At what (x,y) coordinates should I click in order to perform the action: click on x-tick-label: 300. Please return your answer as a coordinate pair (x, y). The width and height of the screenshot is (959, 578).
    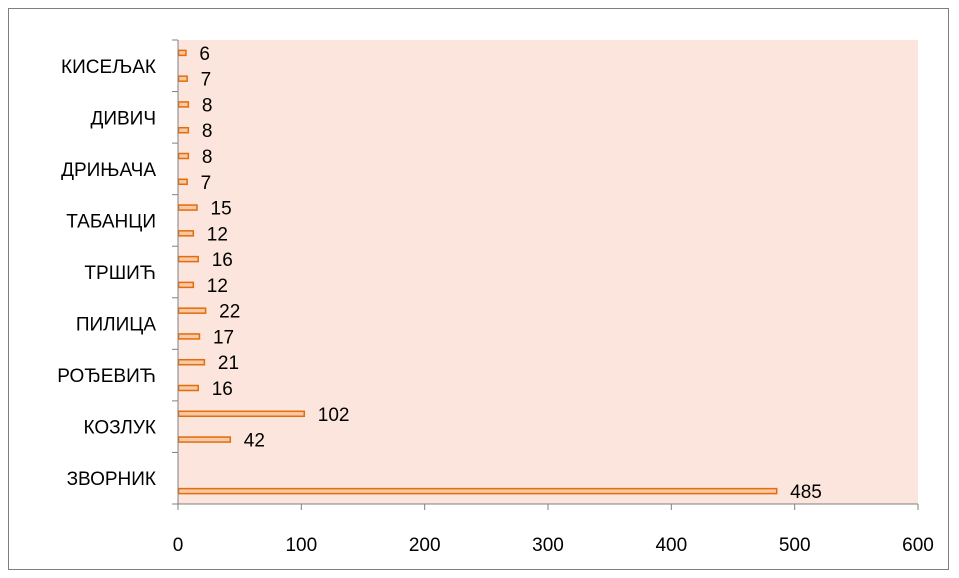
    Looking at the image, I should click on (548, 545).